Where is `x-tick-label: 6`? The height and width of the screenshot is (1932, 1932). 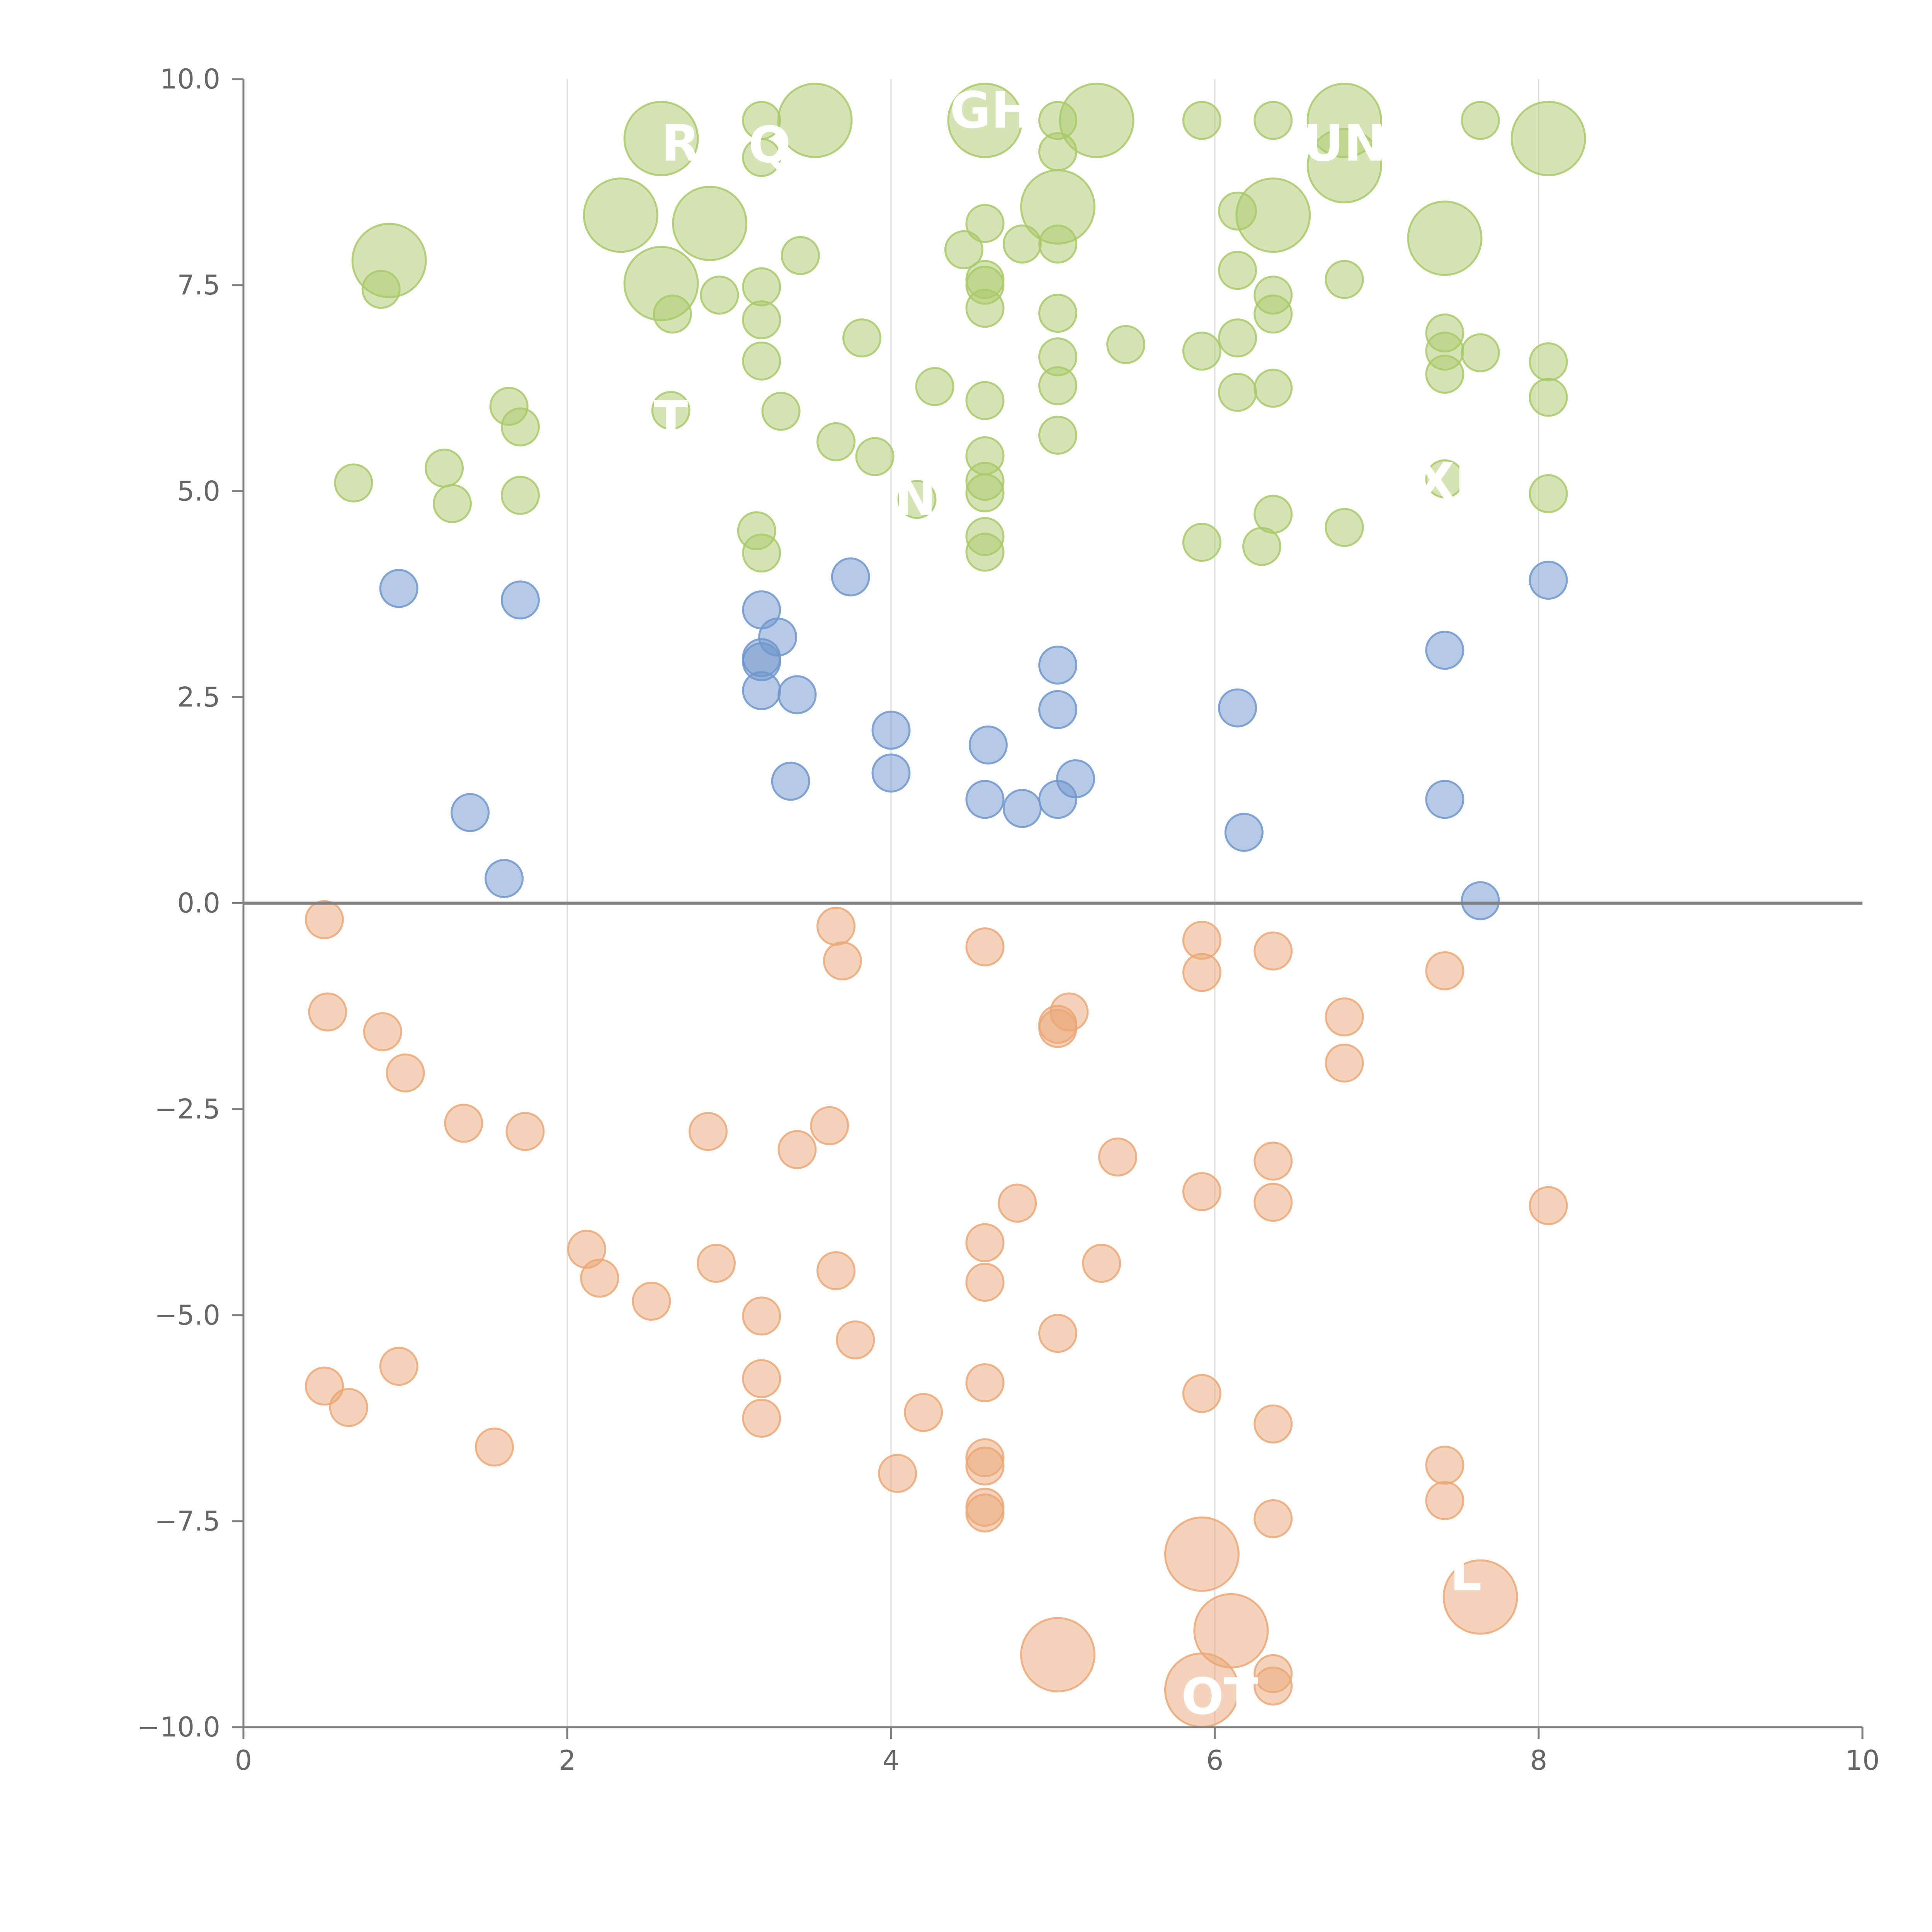 x-tick-label: 6 is located at coordinates (1215, 1760).